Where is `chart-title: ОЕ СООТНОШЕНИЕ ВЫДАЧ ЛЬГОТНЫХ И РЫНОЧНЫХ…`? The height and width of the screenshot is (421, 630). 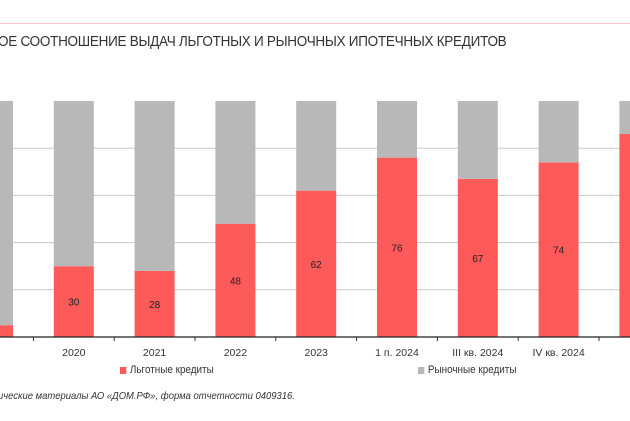 chart-title: ОЕ СООТНОШЕНИЕ ВЫДАЧ ЛЬГОТНЫХ И РЫНОЧНЫХ… is located at coordinates (253, 41).